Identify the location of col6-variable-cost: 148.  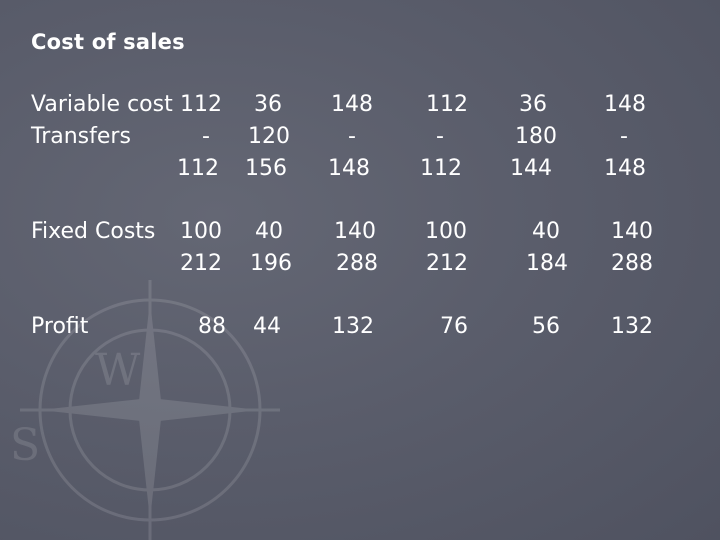
(625, 104).